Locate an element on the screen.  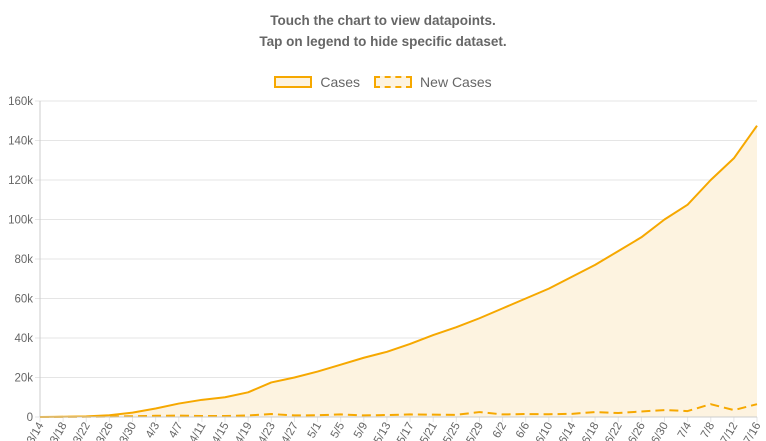
legend-item-new-cases: New Cases is located at coordinates (433, 82).